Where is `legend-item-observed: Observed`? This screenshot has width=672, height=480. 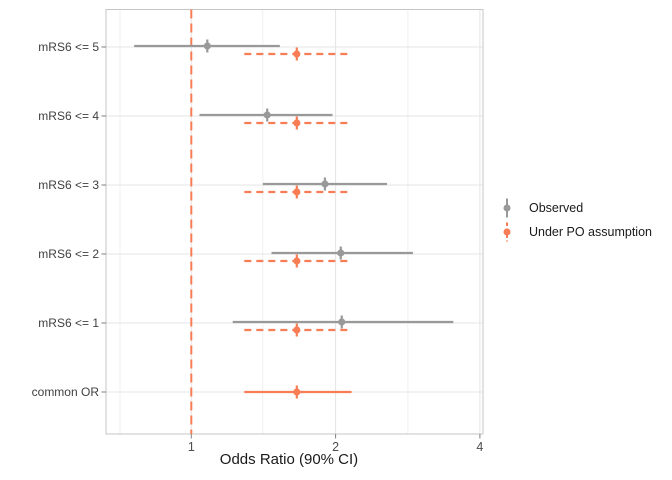 legend-item-observed: Observed is located at coordinates (575, 208).